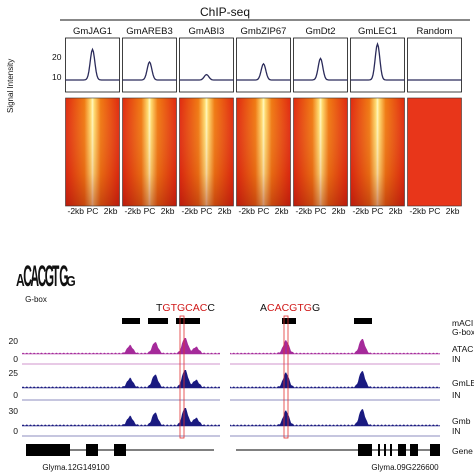  I want to click on track-label: mACI, so click(462, 323).